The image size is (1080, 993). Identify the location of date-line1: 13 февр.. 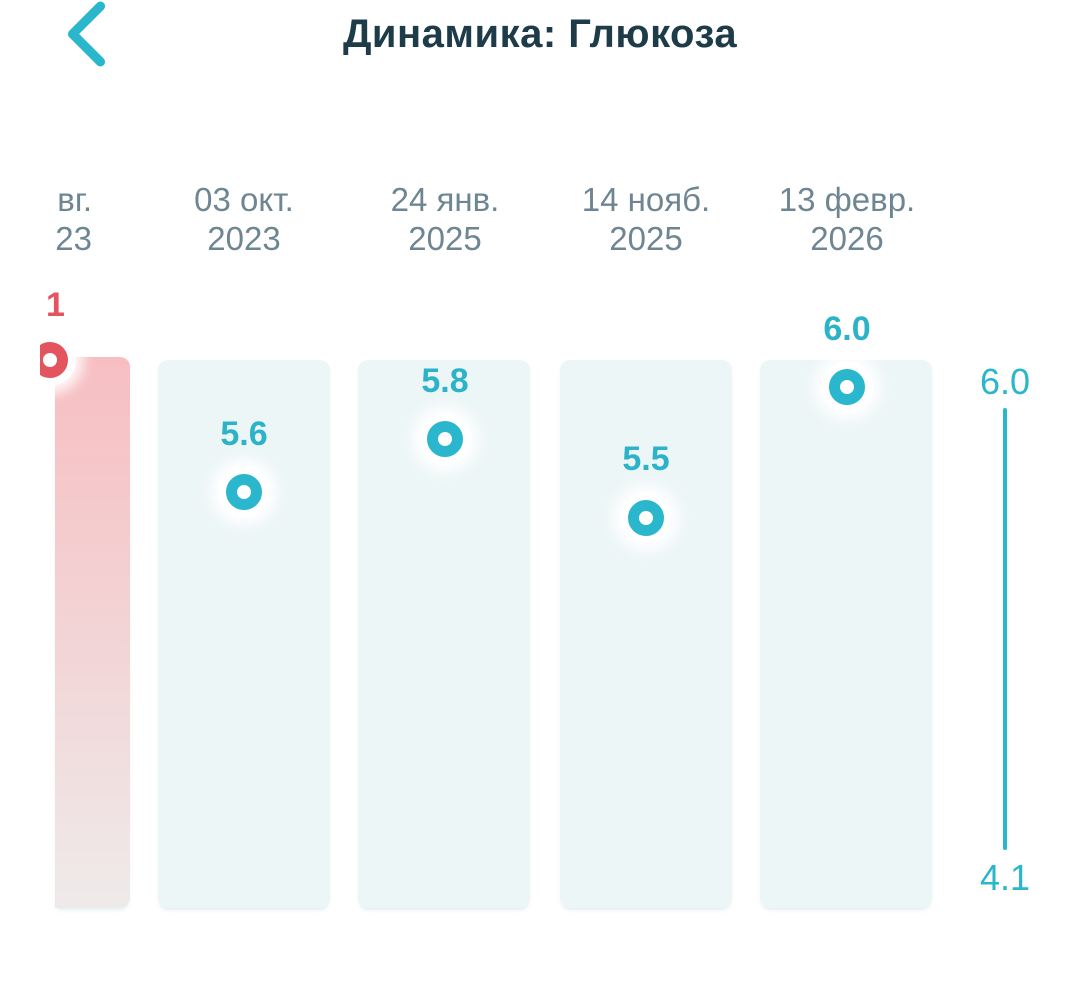
(847, 199).